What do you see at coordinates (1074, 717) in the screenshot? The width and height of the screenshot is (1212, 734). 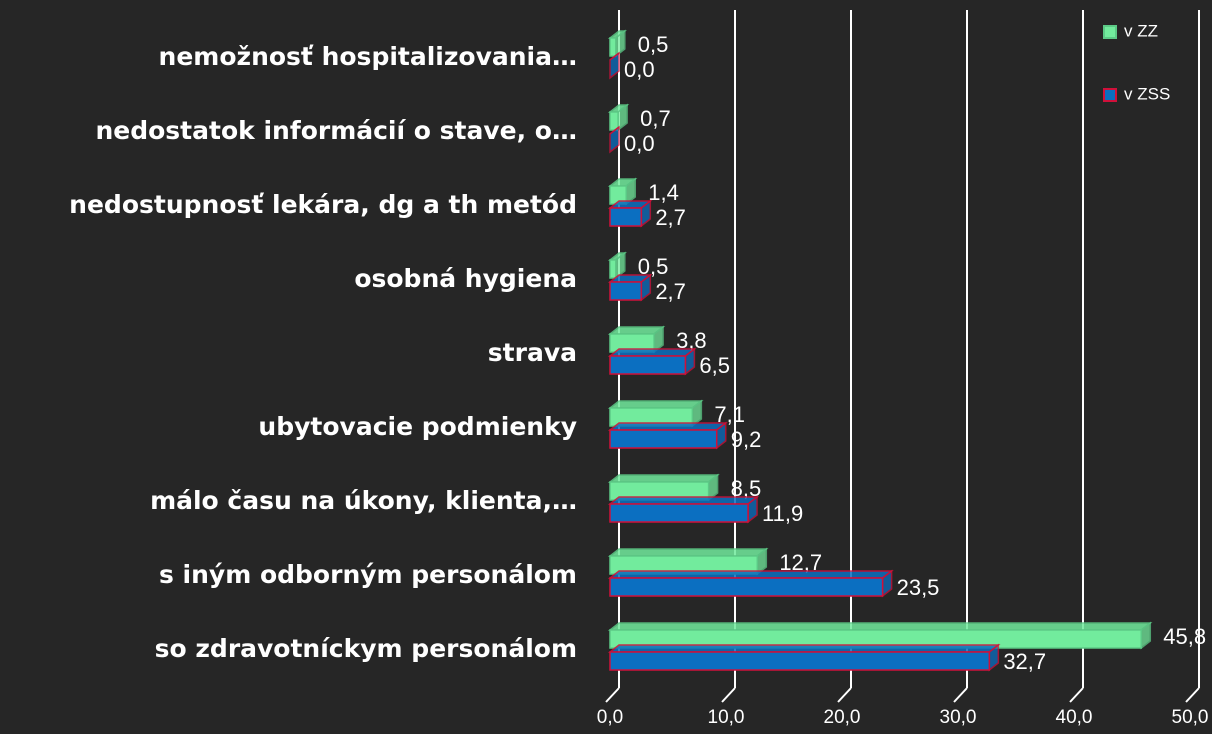 I see `x-tick-label: 40,0` at bounding box center [1074, 717].